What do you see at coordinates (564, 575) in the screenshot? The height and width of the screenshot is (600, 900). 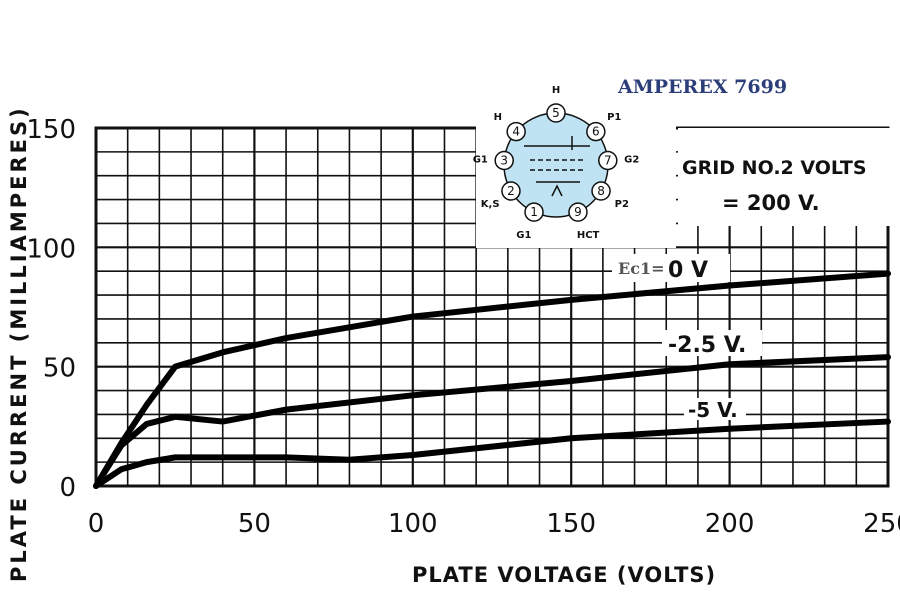 I see `x-axis-label: PLATE VOLTAGE (VOLTS)` at bounding box center [564, 575].